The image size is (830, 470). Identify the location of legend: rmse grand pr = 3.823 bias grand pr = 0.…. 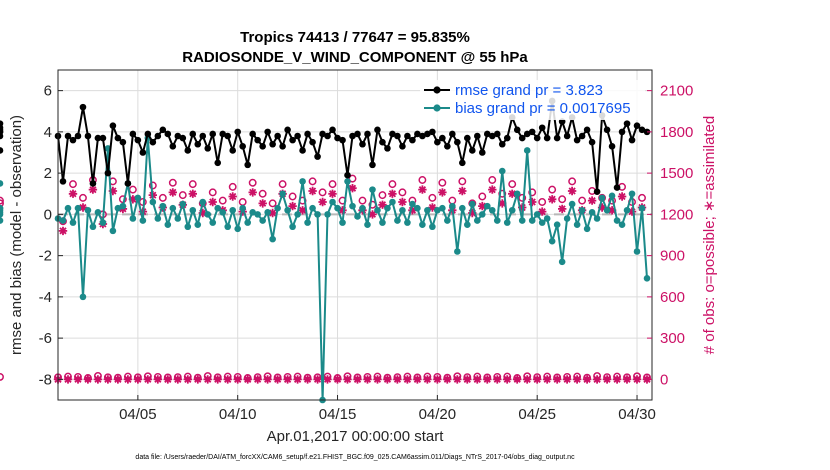
(532, 100).